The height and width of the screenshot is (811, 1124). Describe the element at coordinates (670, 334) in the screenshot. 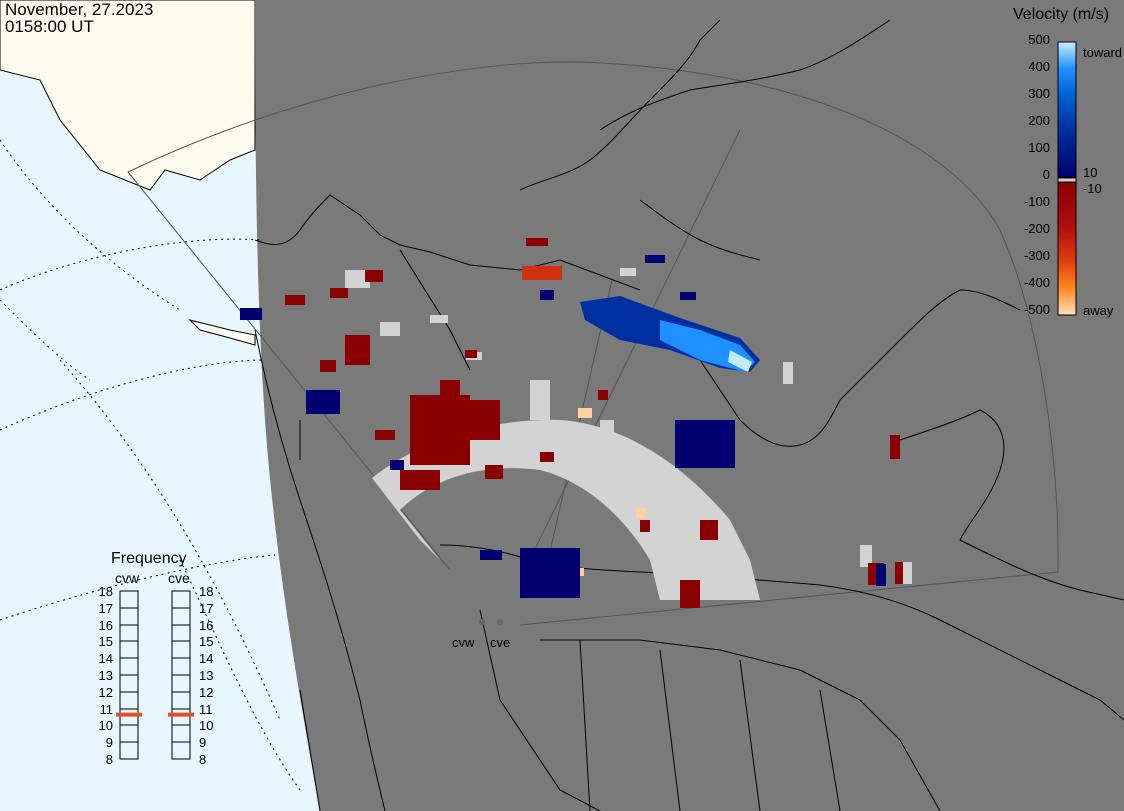

I see `velocity-toward-band` at that location.